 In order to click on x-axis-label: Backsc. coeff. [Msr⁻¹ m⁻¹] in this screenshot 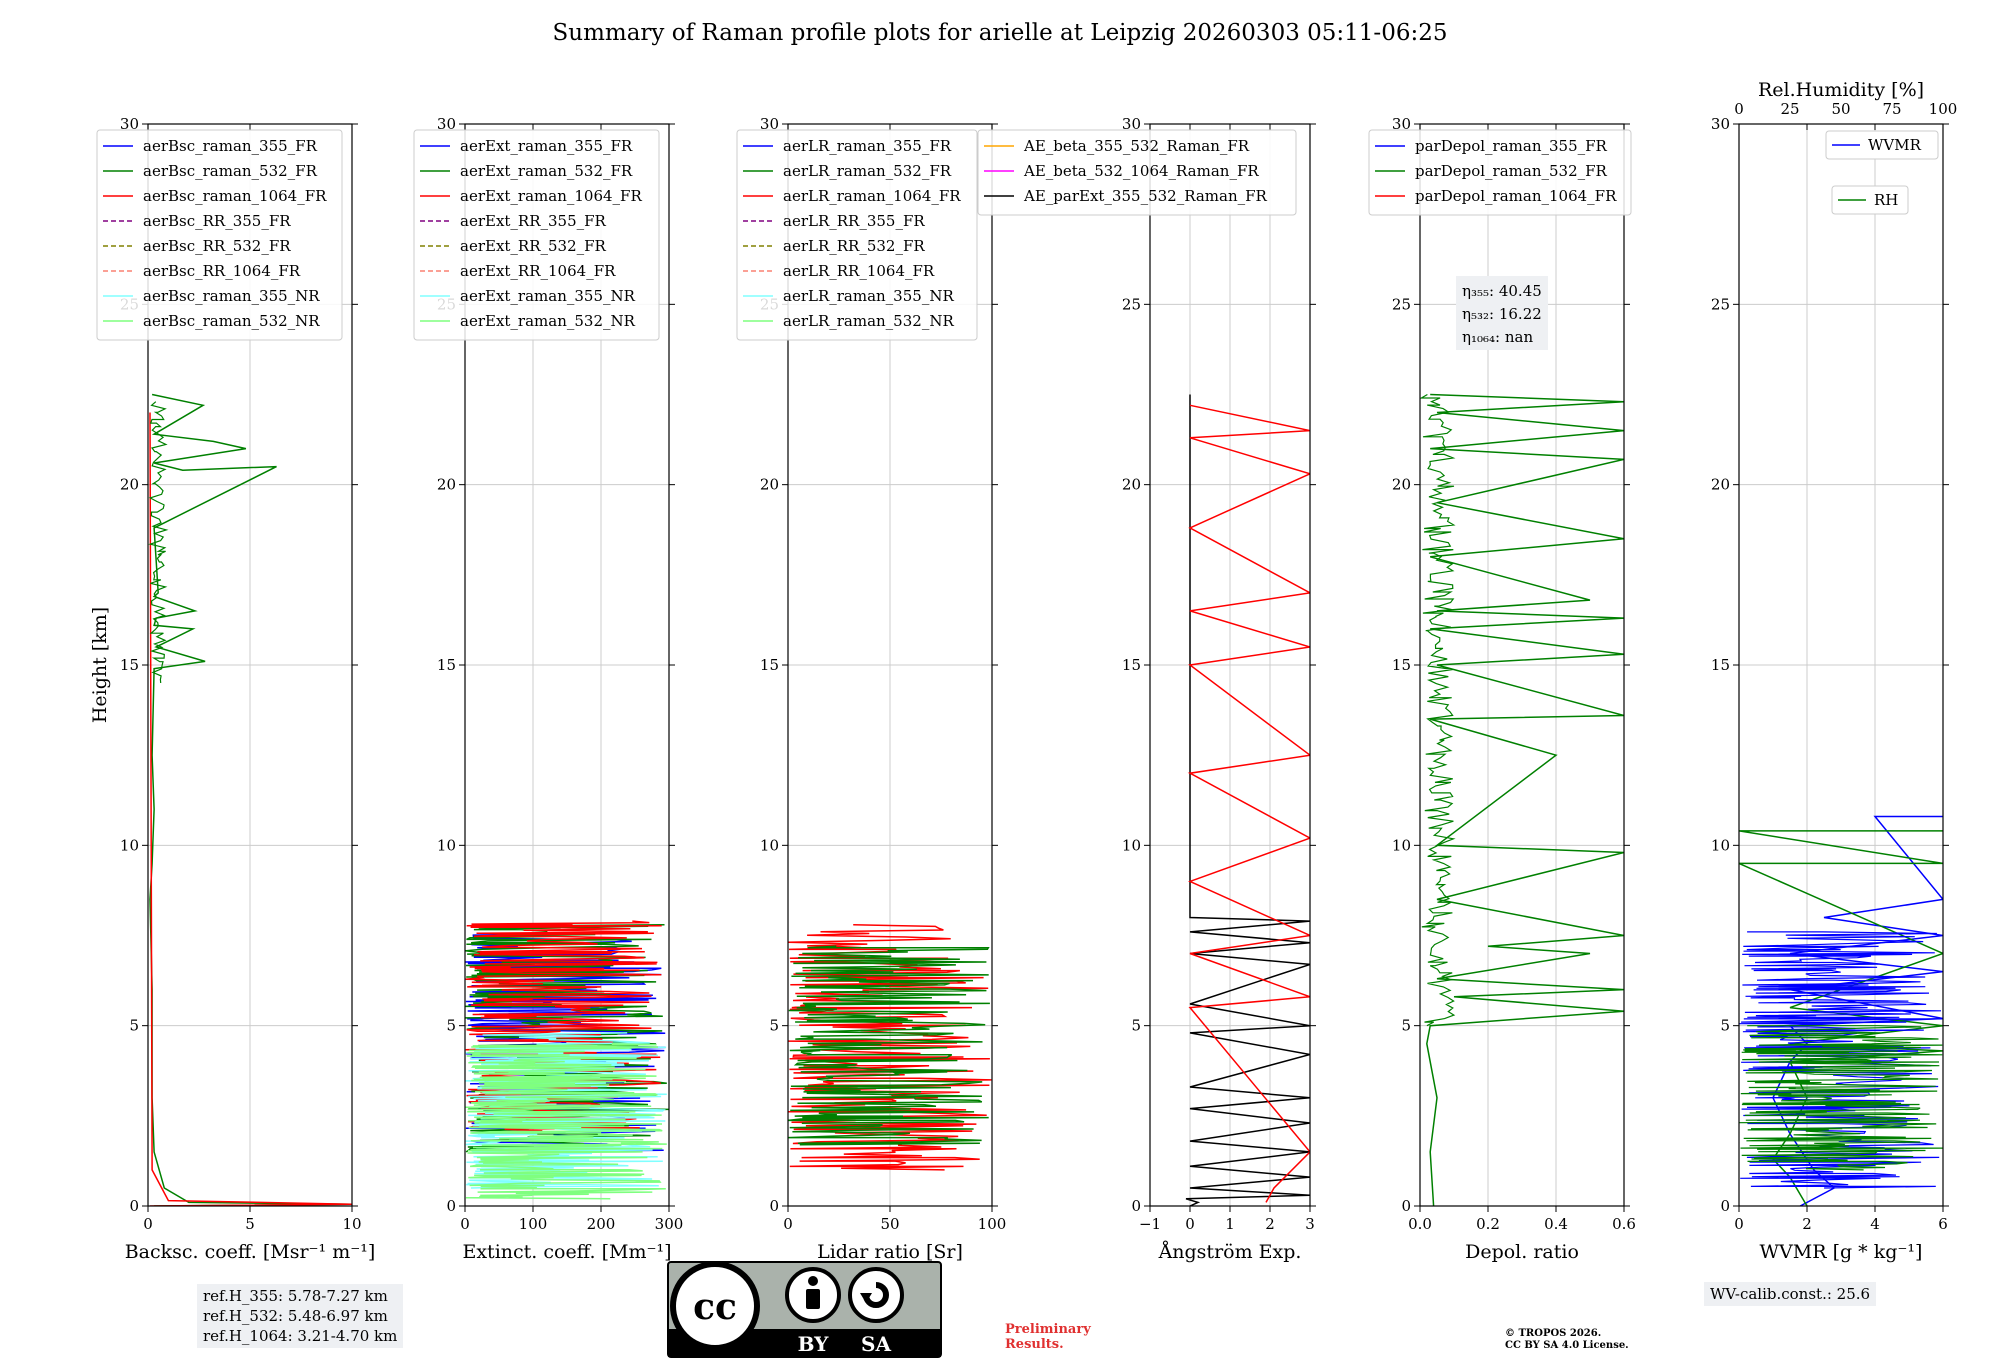, I will do `click(250, 1252)`.